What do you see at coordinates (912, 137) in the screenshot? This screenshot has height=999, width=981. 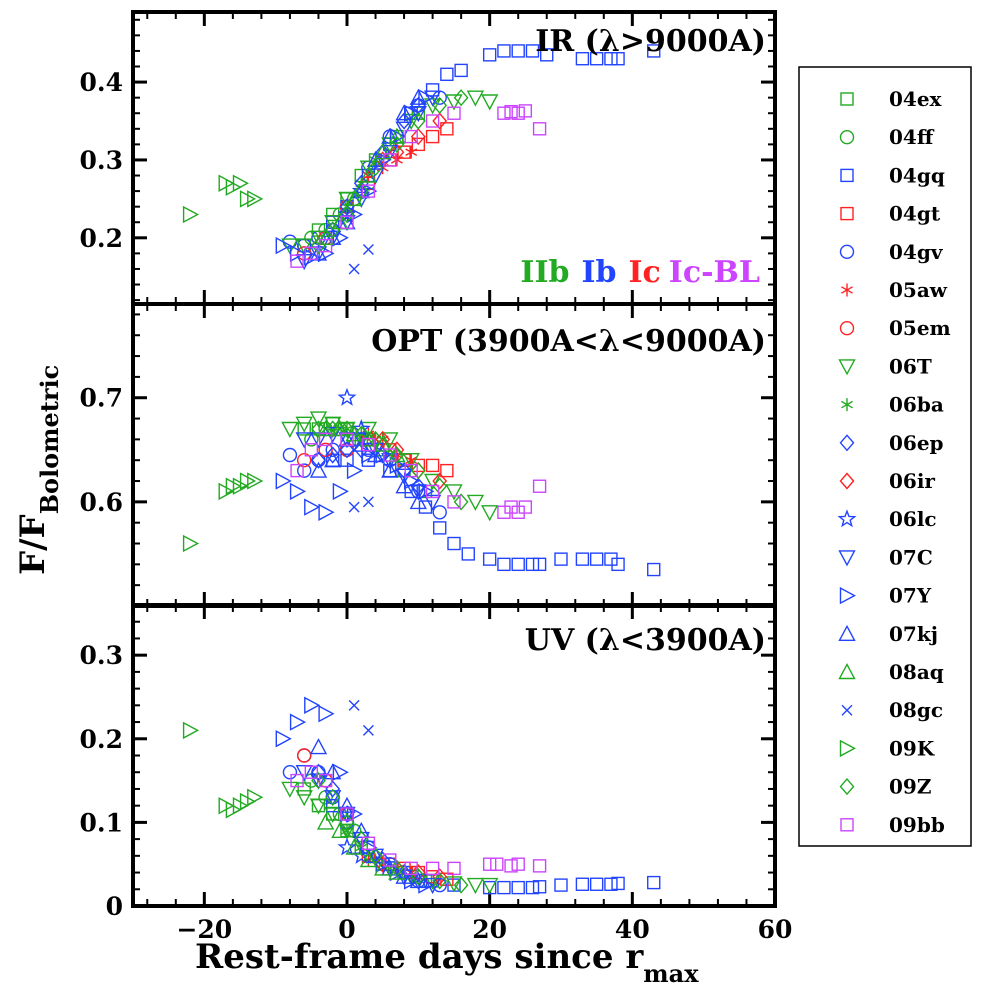 I see `legend-label-04ff: 04ff` at bounding box center [912, 137].